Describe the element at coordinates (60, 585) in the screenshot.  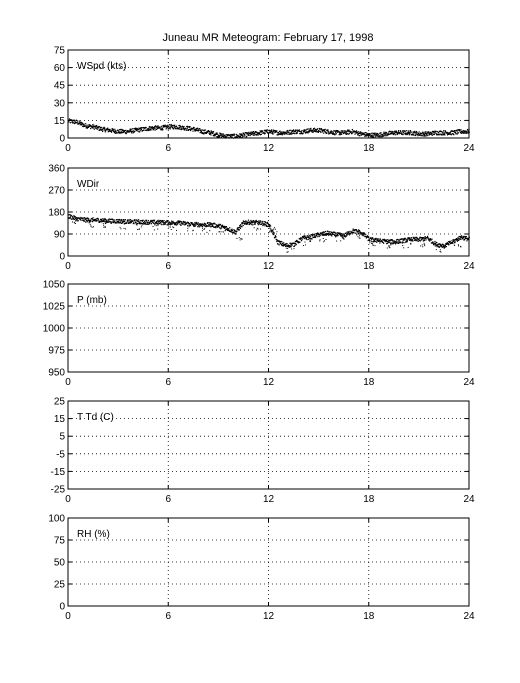
I see `y-tick-label: 25` at that location.